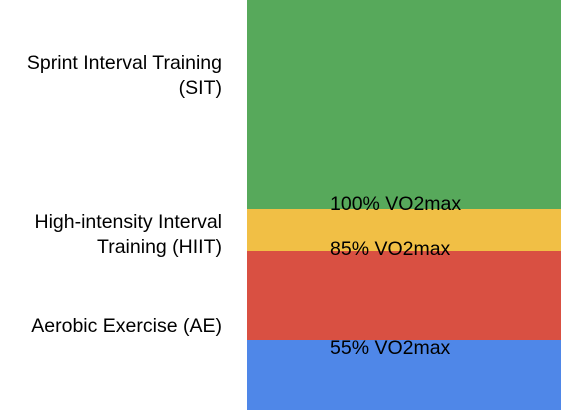  What do you see at coordinates (390, 249) in the screenshot?
I see `threshold-label-85: 85% VO2max` at bounding box center [390, 249].